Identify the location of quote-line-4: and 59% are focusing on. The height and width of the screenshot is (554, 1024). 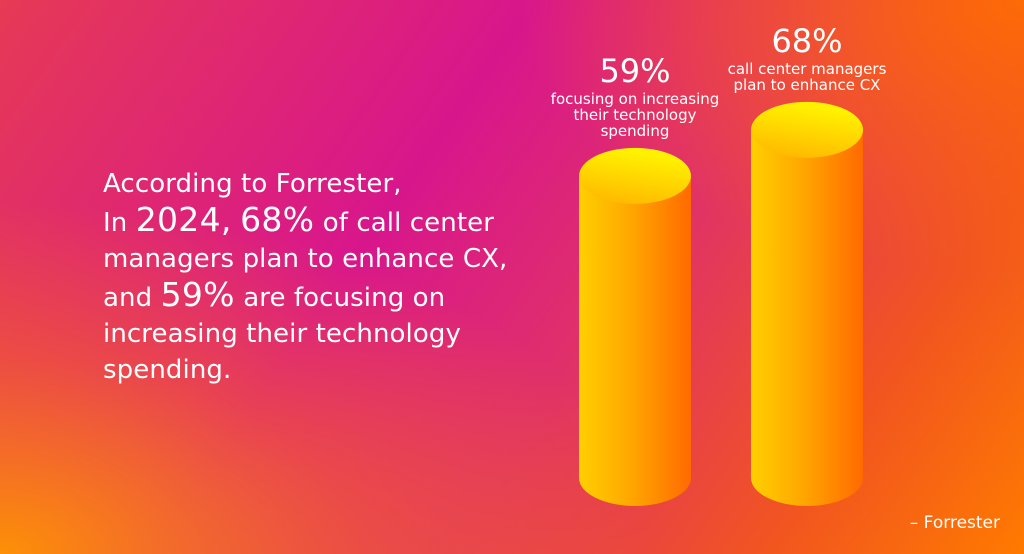
(313, 296).